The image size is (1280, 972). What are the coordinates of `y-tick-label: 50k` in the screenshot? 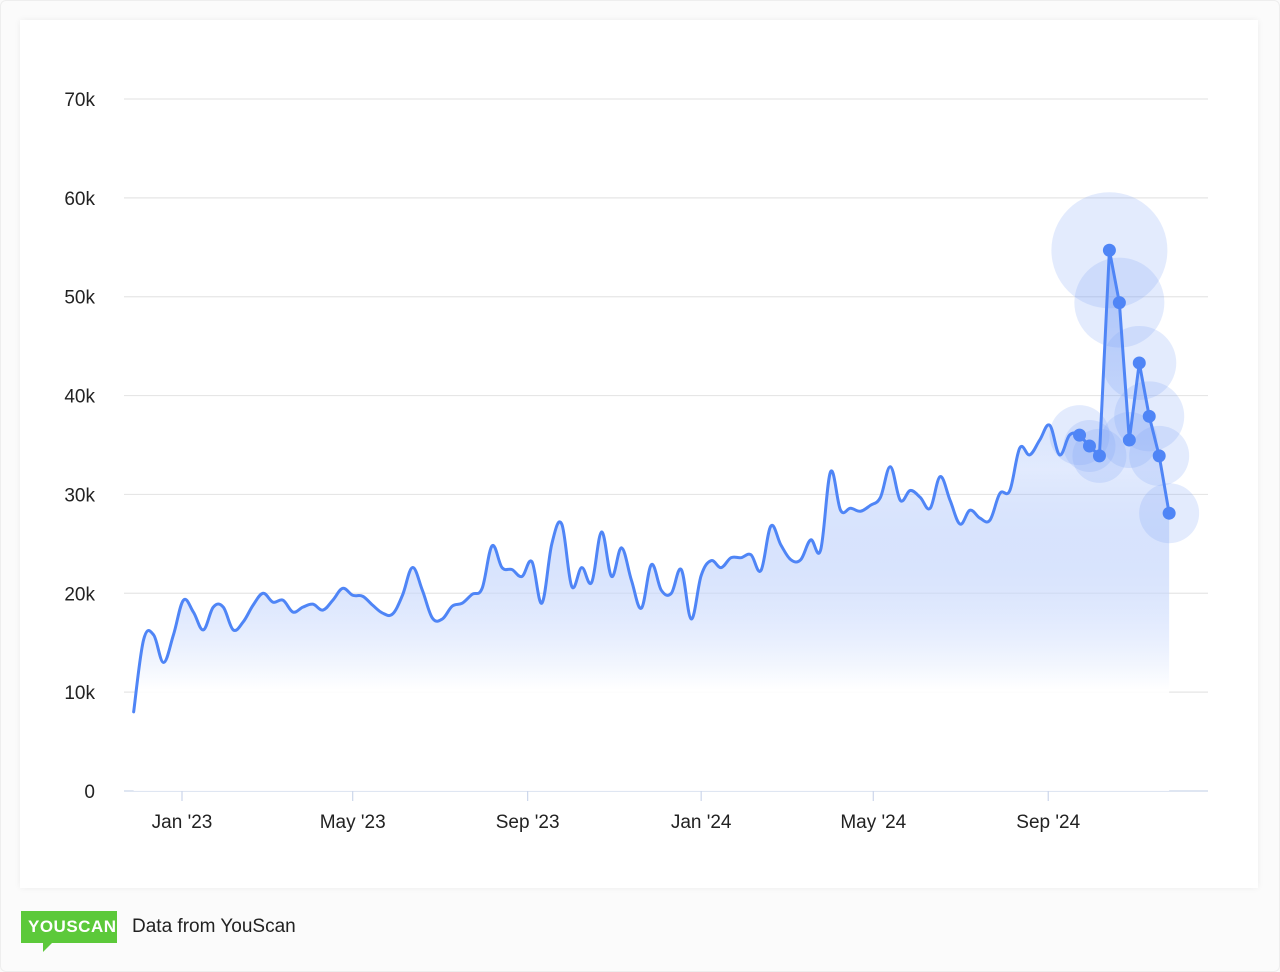 It's located at (79, 298).